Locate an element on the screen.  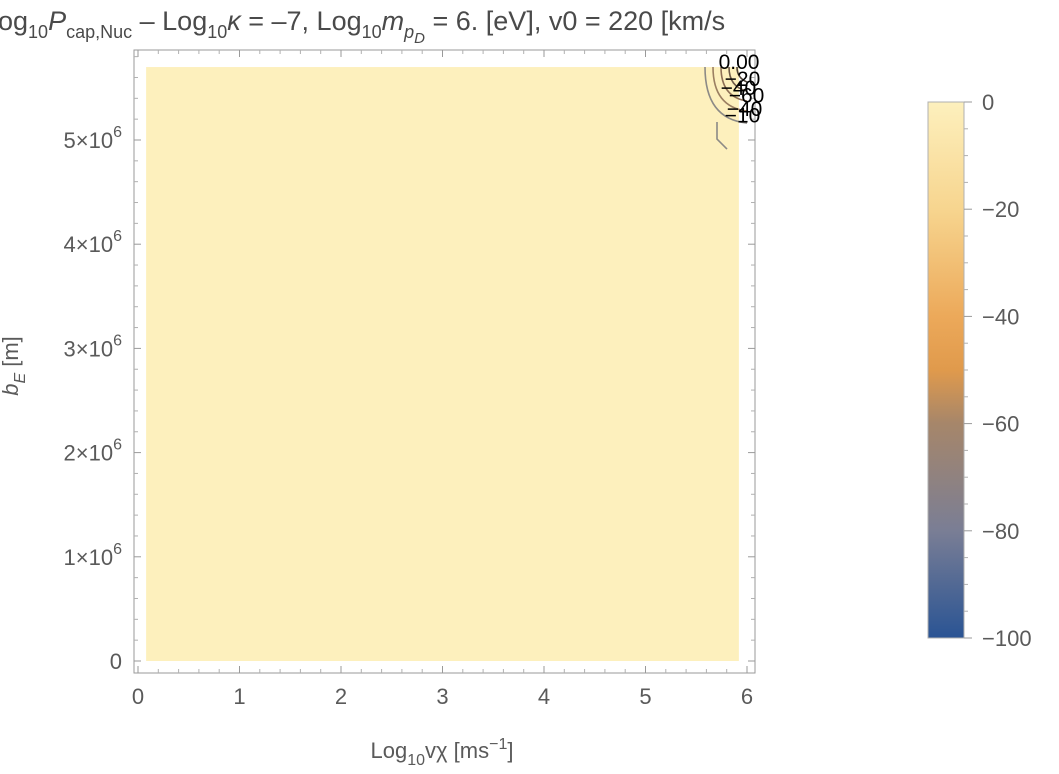
colorbar-ticks: 0 −20 −40 −60 −80 −100 is located at coordinates (998, 370).